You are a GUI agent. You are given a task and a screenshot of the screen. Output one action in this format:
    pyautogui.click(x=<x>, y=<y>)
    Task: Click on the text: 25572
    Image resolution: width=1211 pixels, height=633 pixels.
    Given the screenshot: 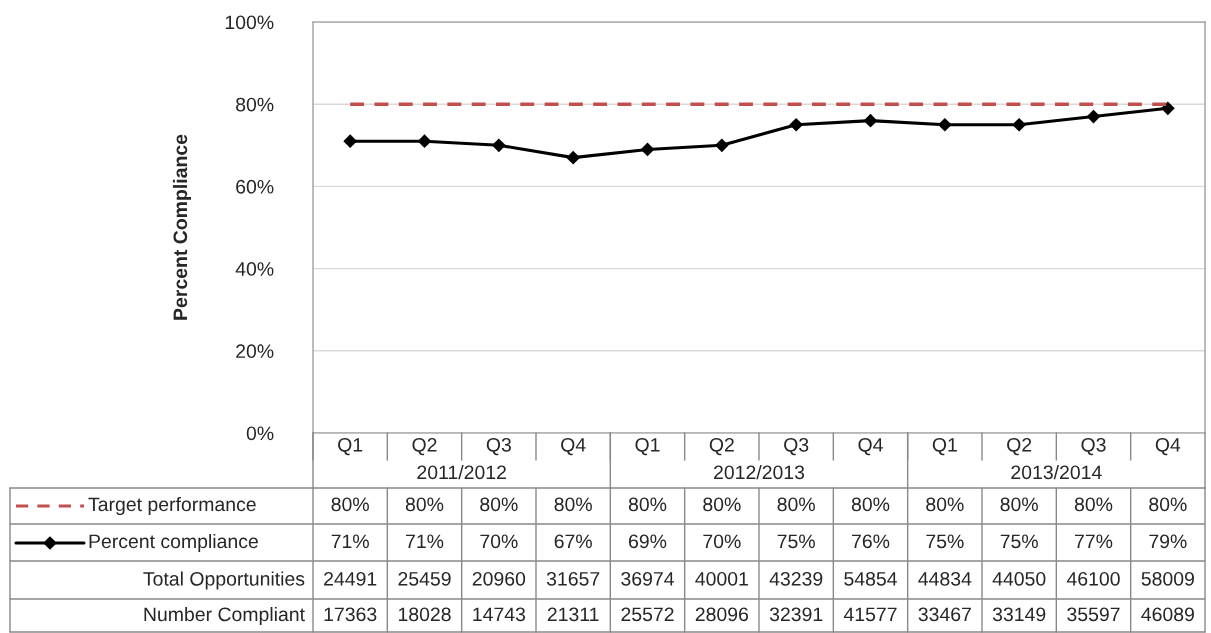 What is the action you would take?
    pyautogui.click(x=647, y=614)
    